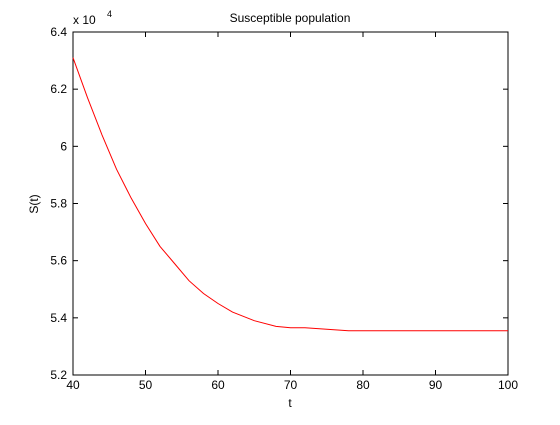  Describe the element at coordinates (58, 204) in the screenshot. I see `y-tick-label: 5.8` at that location.